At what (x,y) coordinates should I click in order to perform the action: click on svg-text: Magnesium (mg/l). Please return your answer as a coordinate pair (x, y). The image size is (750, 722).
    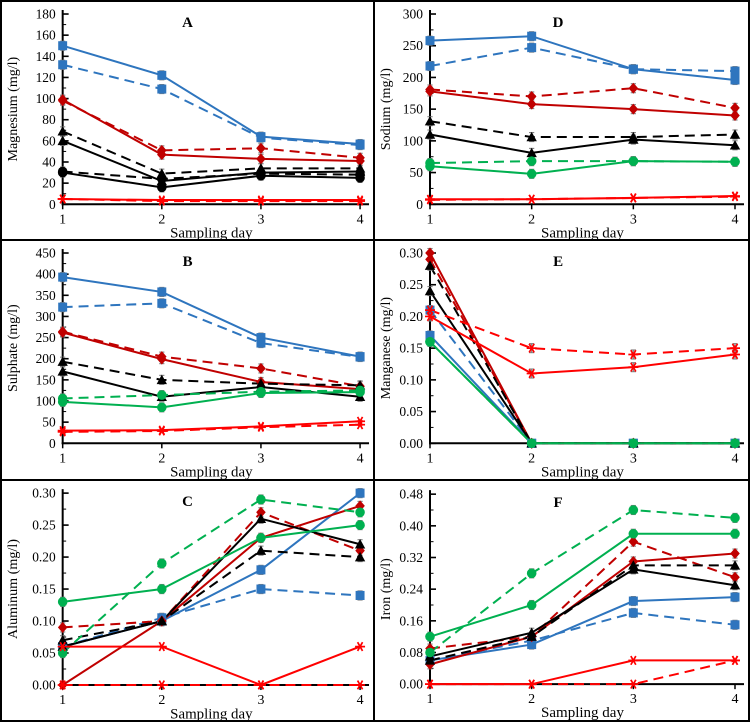
    Looking at the image, I should click on (13, 108).